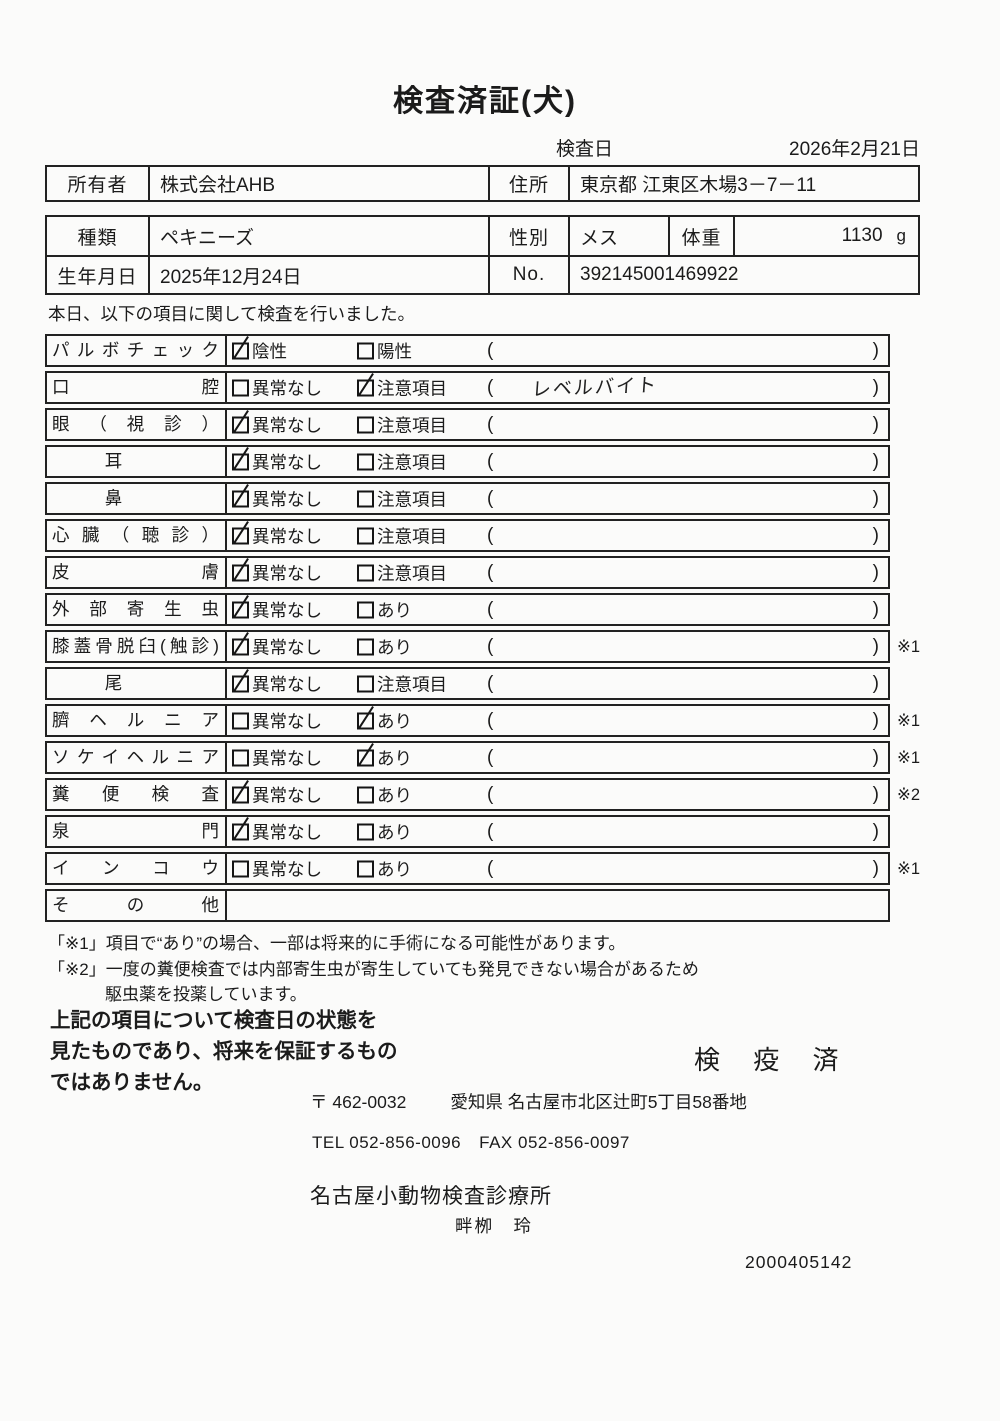  What do you see at coordinates (358, 1102) in the screenshot?
I see `postal-code: 〒 462-0032` at bounding box center [358, 1102].